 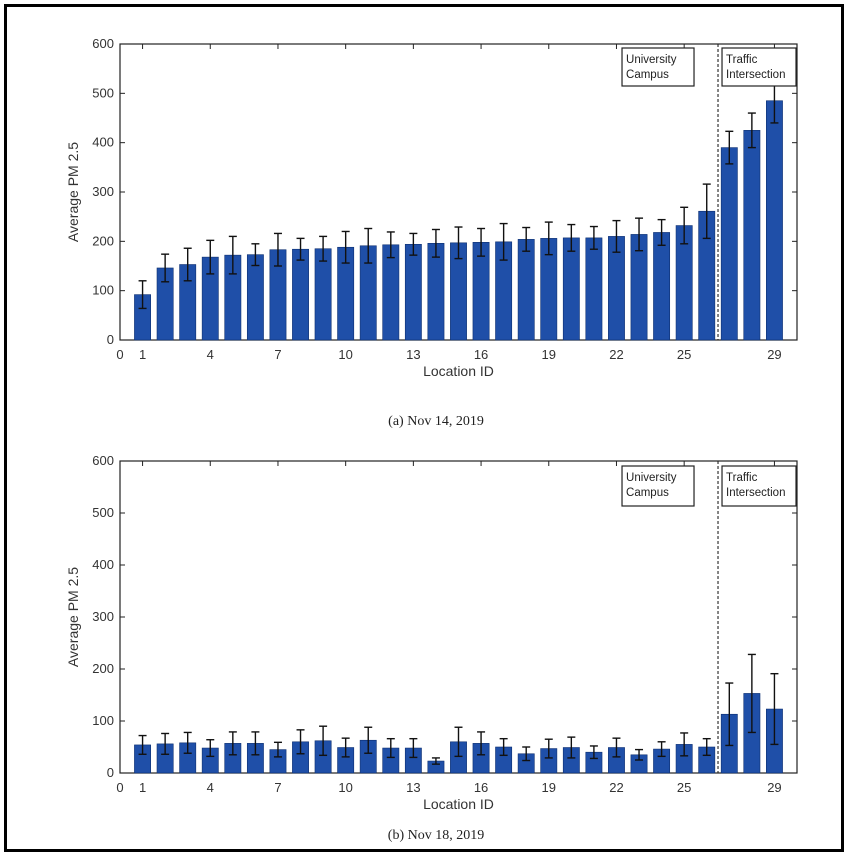 I want to click on panel-caption: (a) Nov 14, 2019, so click(x=436, y=421).